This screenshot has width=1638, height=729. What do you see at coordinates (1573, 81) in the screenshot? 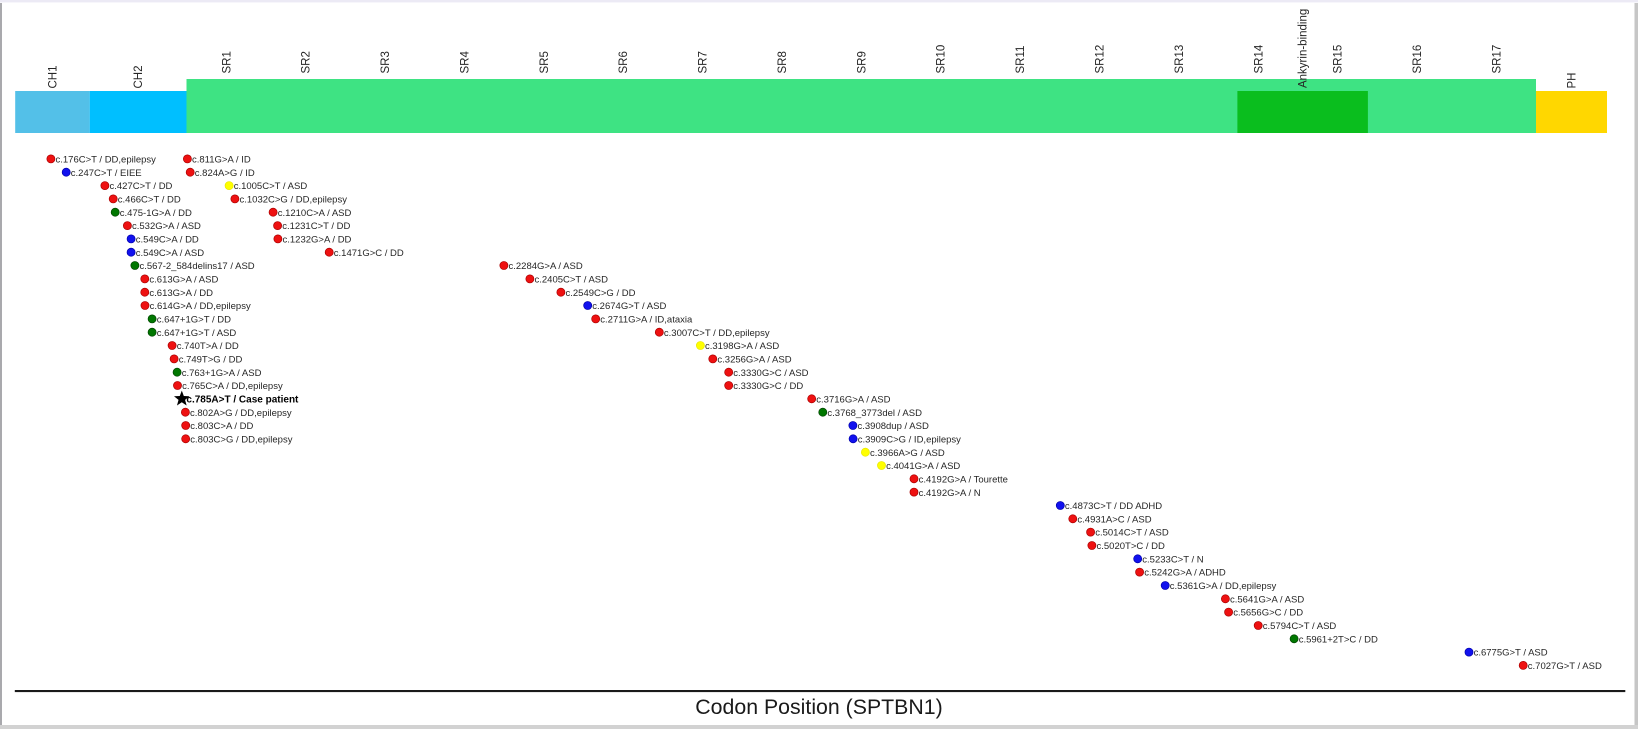
I see `svg-text: PH` at bounding box center [1573, 81].